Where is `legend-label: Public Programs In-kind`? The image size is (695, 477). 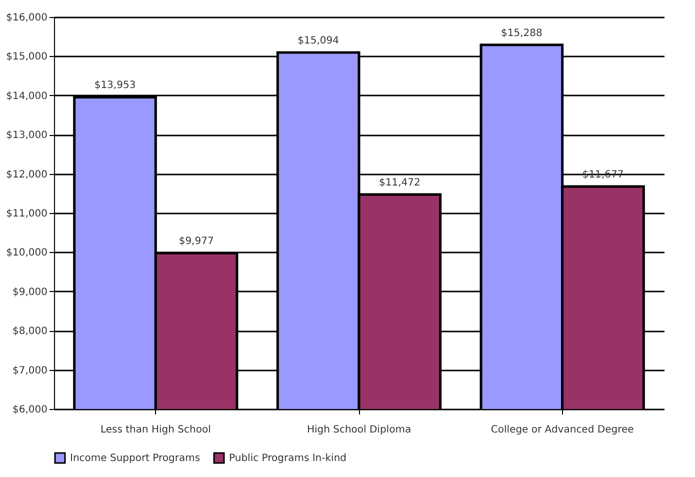
legend-label: Public Programs In-kind is located at coordinates (288, 458).